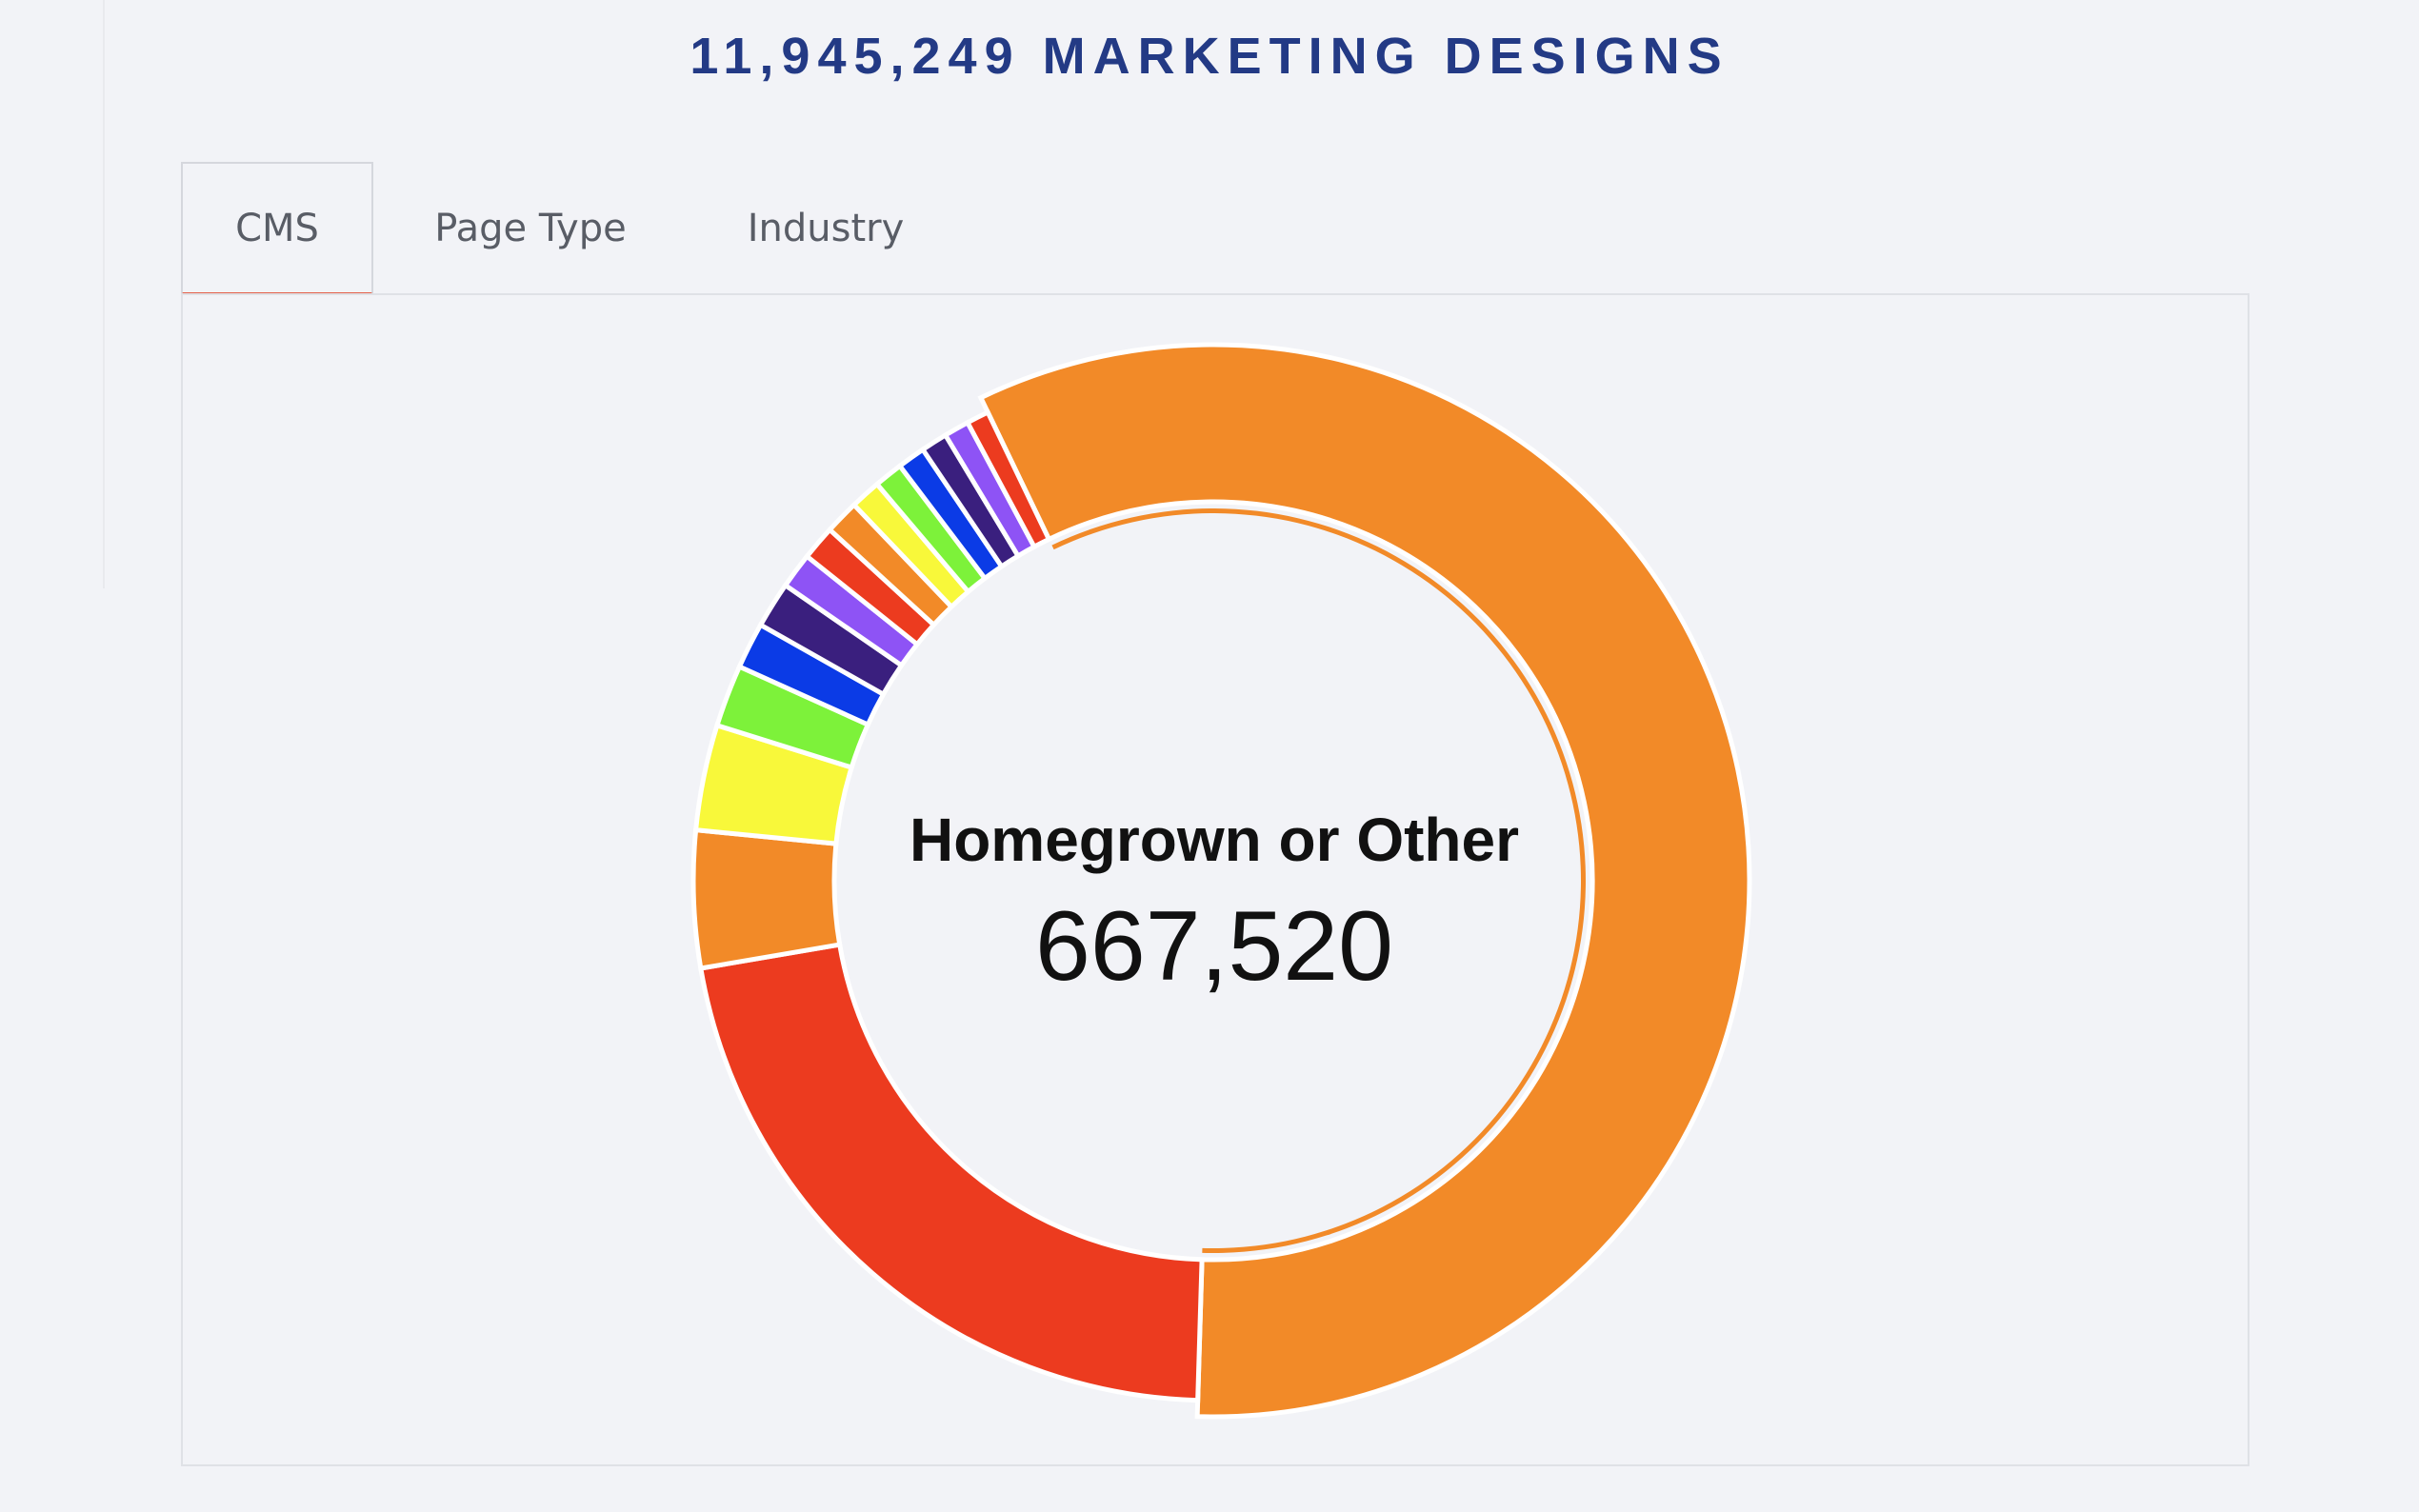 The height and width of the screenshot is (1512, 2419). What do you see at coordinates (1209, 56) in the screenshot?
I see `page-title: 11,945,249 MARKETING DESIGNS` at bounding box center [1209, 56].